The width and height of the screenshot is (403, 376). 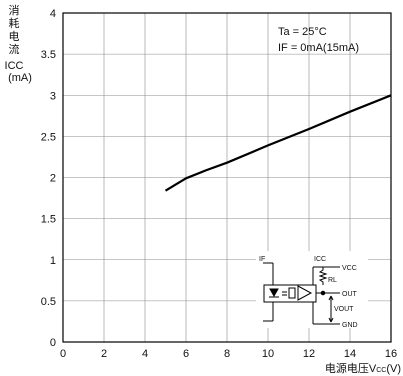 What do you see at coordinates (104, 354) in the screenshot?
I see `x-tick-label: 2` at bounding box center [104, 354].